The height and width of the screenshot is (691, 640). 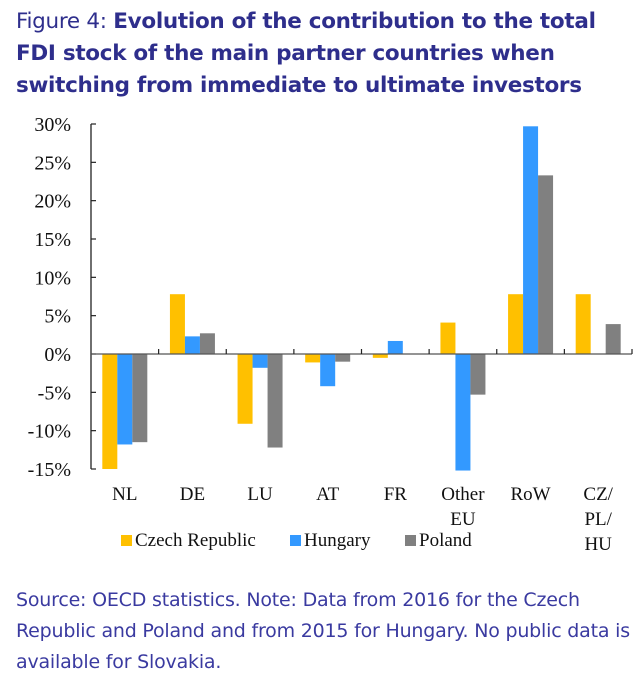 What do you see at coordinates (328, 370) in the screenshot?
I see `bar-hungary-at` at bounding box center [328, 370].